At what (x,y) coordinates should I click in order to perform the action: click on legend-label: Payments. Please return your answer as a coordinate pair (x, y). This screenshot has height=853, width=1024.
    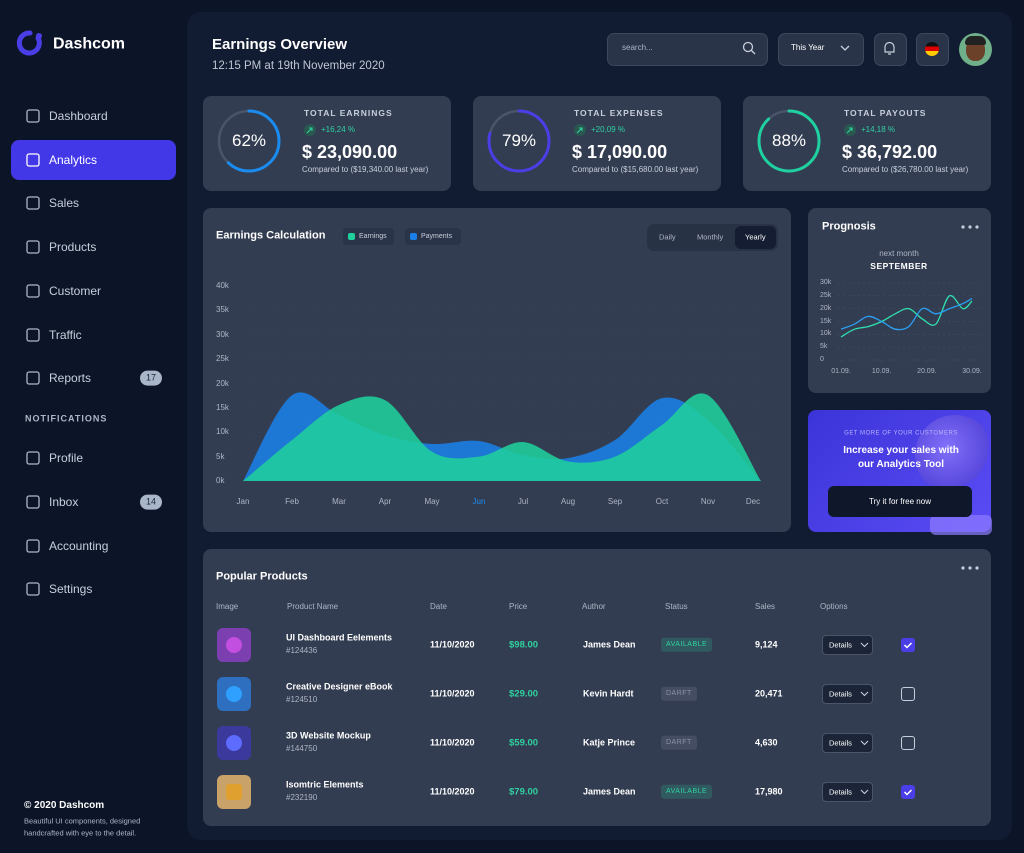
    Looking at the image, I should click on (437, 236).